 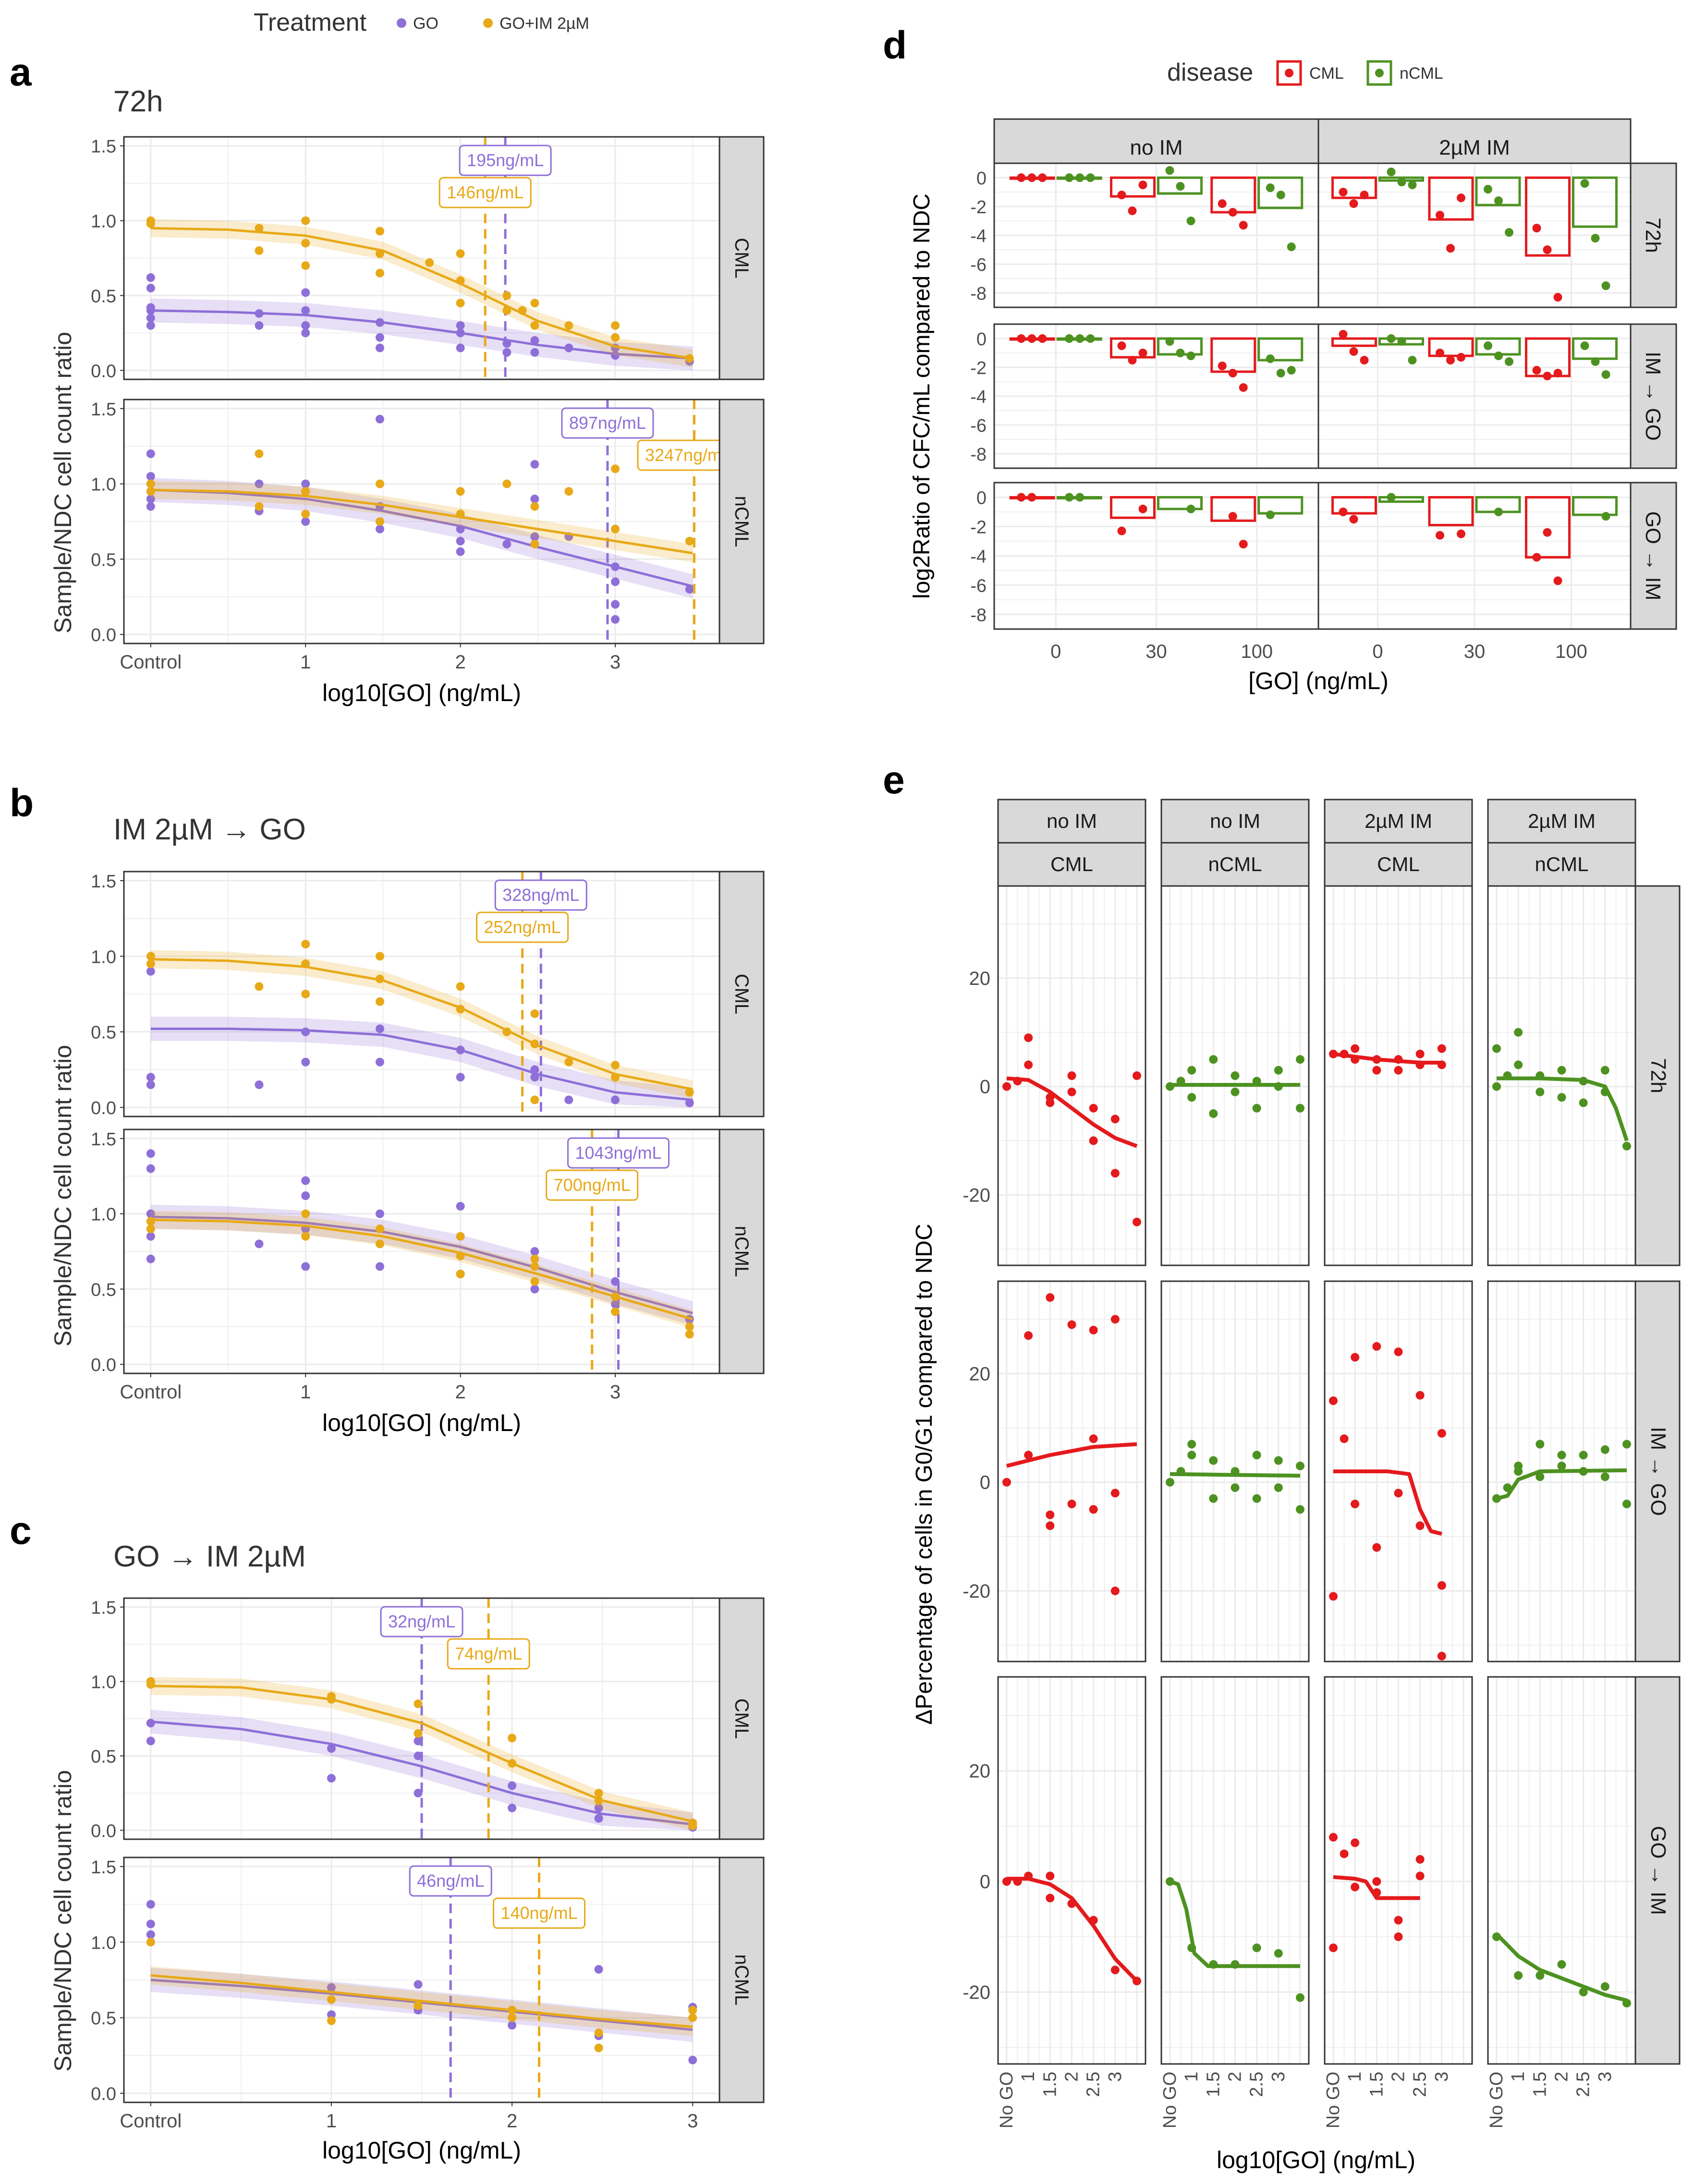 I want to click on ic50-label: 3247ng/mL, so click(x=688, y=455).